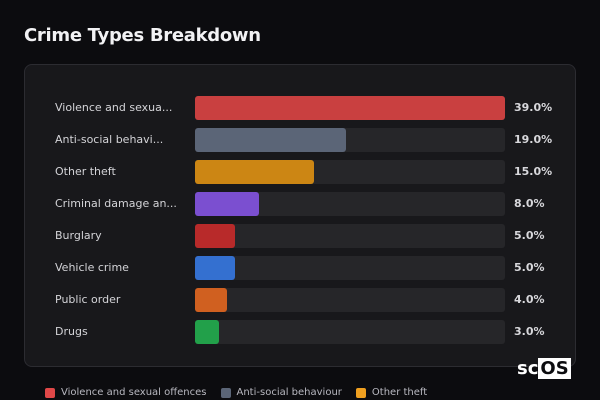 The height and width of the screenshot is (400, 600). I want to click on bar-row: Burglary 5.0%, so click(300, 236).